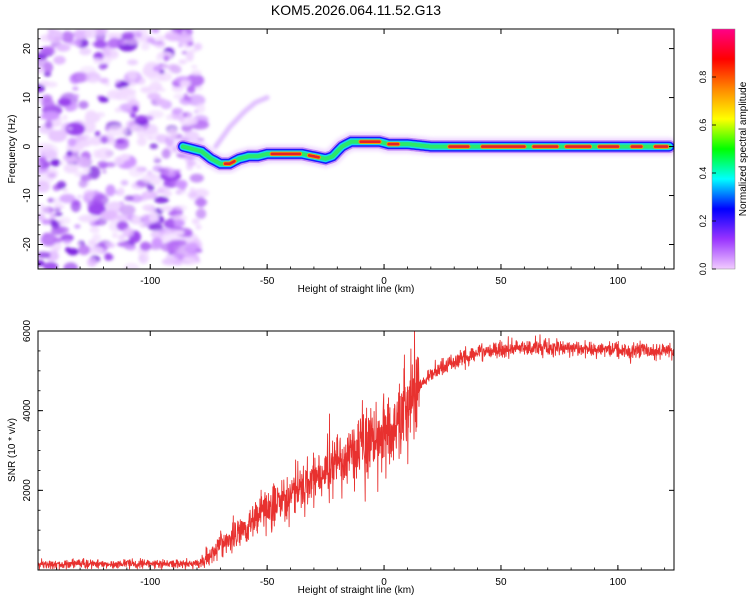 The width and height of the screenshot is (750, 605). I want to click on spectral-branch, so click(241, 122).